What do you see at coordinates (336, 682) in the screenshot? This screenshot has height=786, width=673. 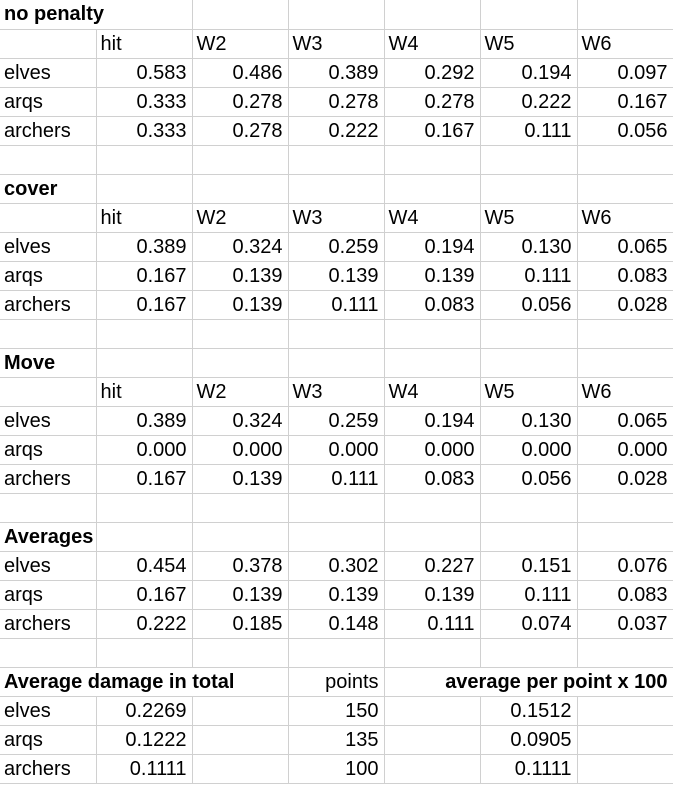 I see `points-header: points` at bounding box center [336, 682].